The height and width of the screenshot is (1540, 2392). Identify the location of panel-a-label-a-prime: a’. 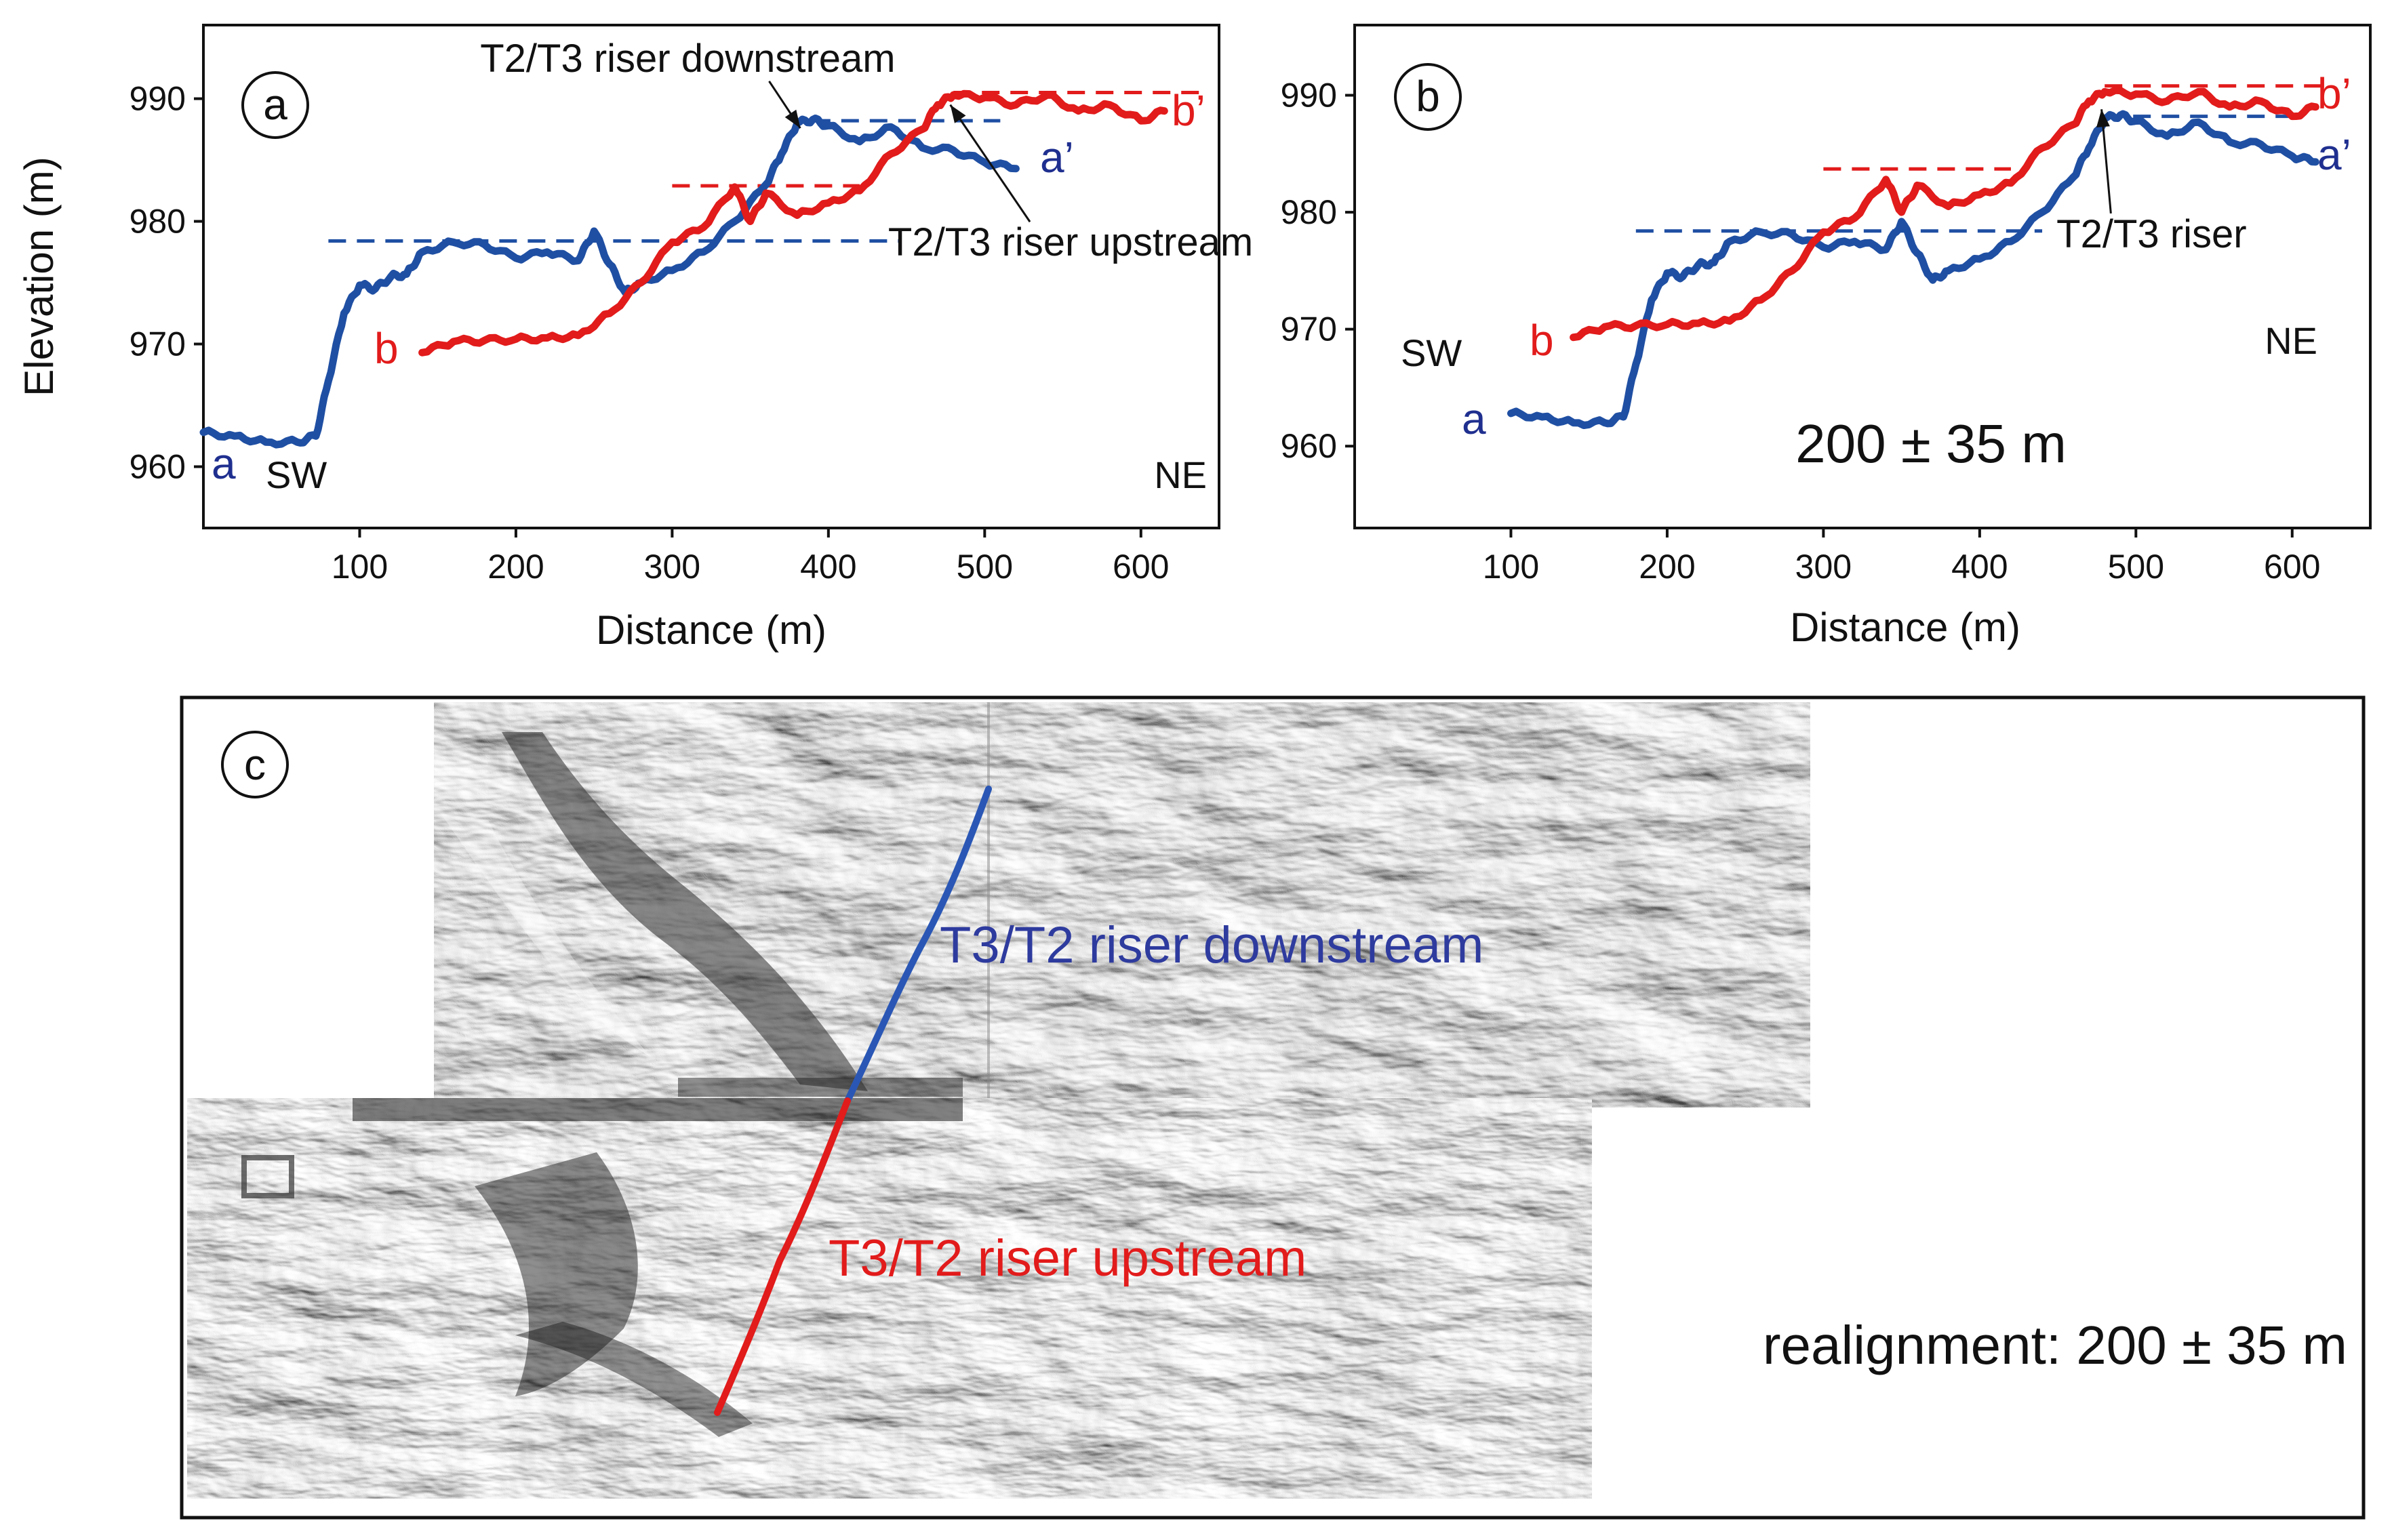
(1057, 158).